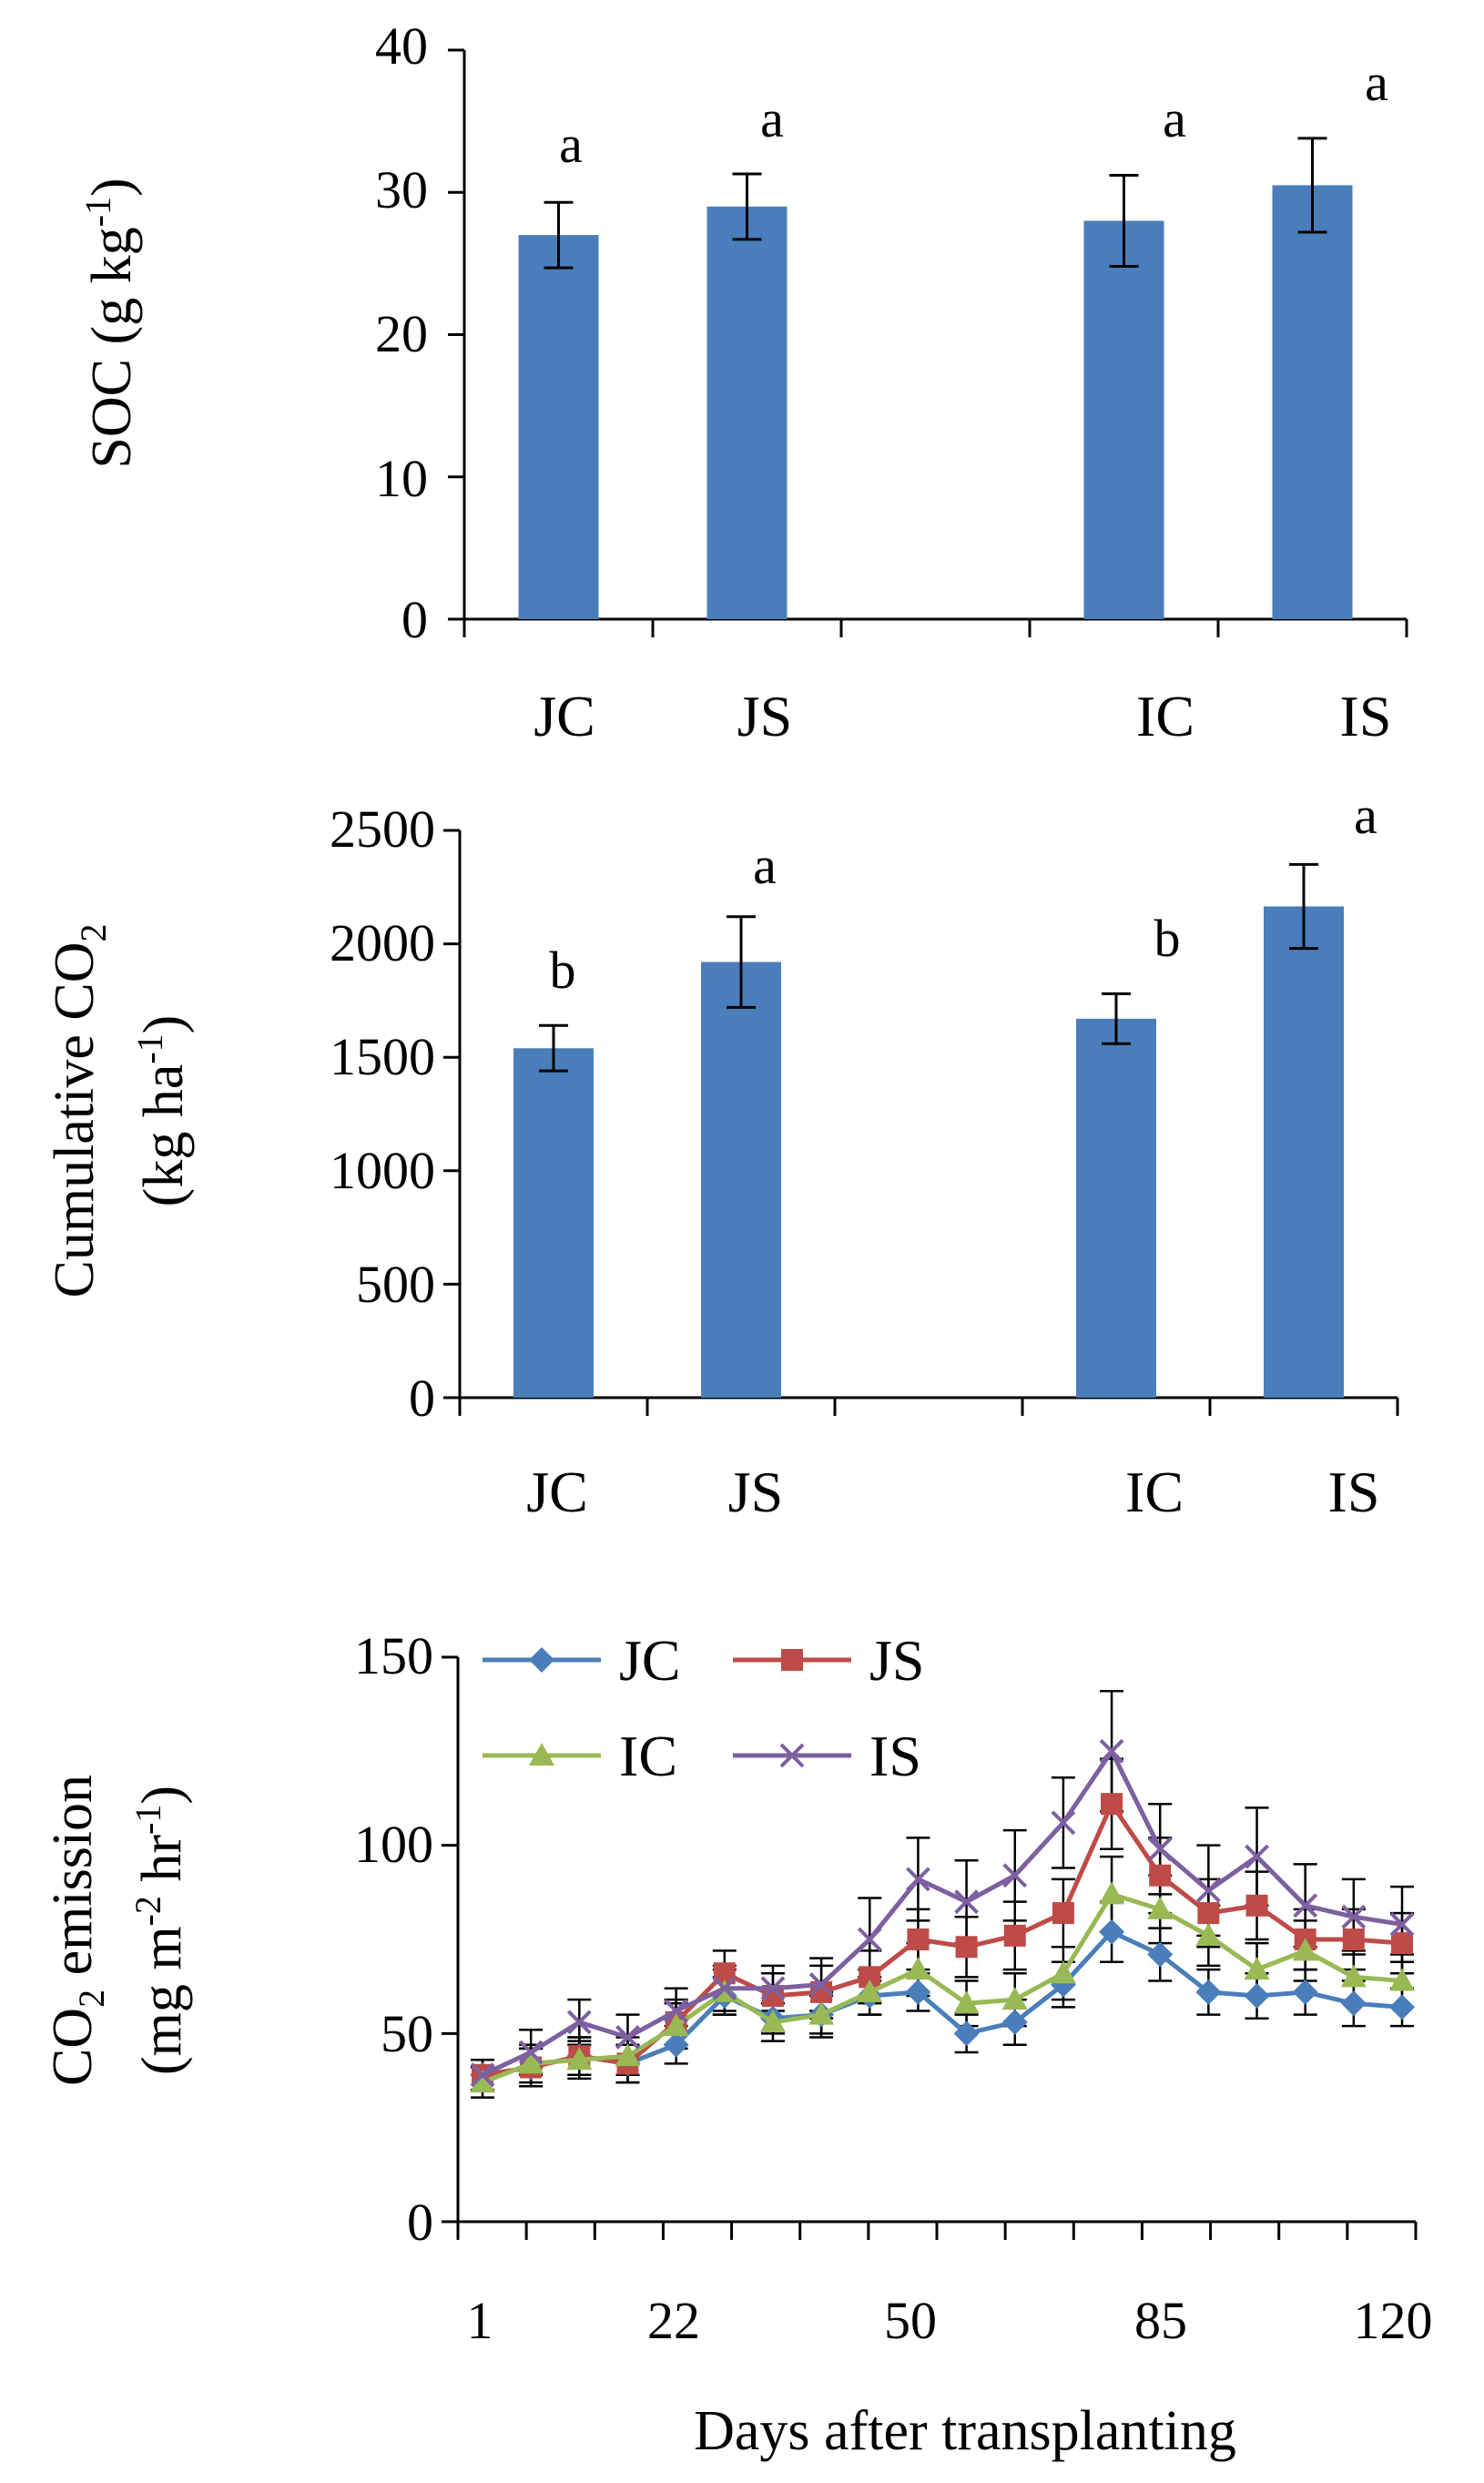 Image resolution: width=1484 pixels, height=2483 pixels. Describe the element at coordinates (558, 427) in the screenshot. I see `soc-bar-jc` at that location.